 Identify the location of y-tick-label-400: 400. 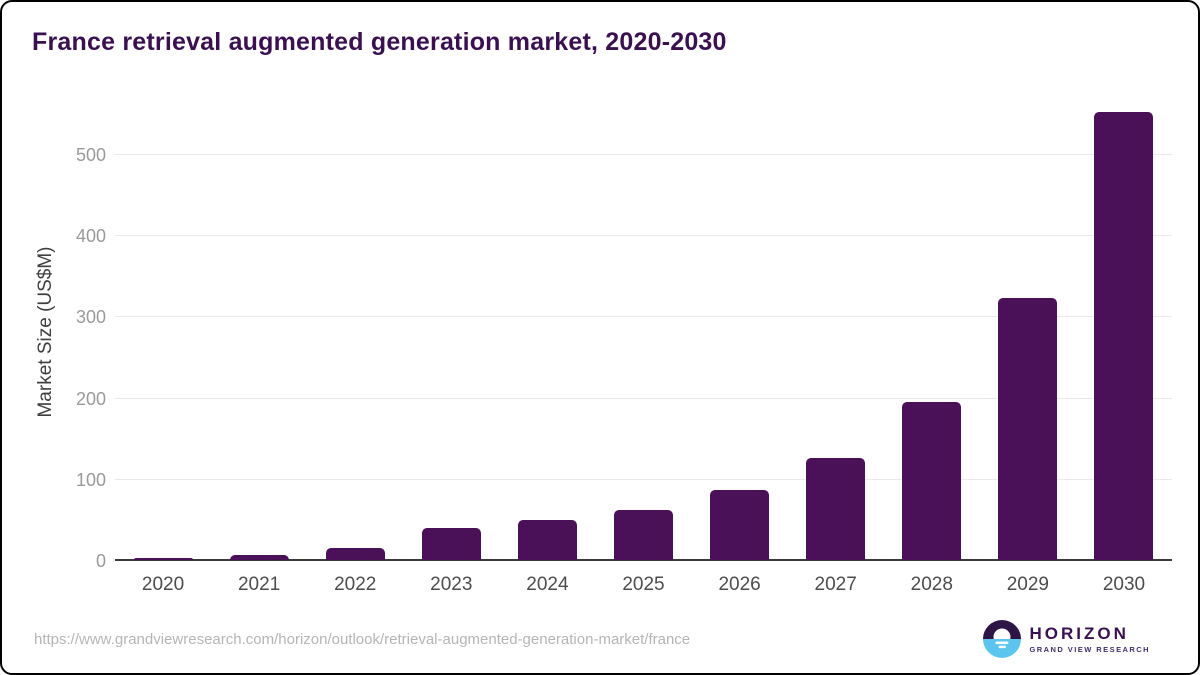
(90, 236).